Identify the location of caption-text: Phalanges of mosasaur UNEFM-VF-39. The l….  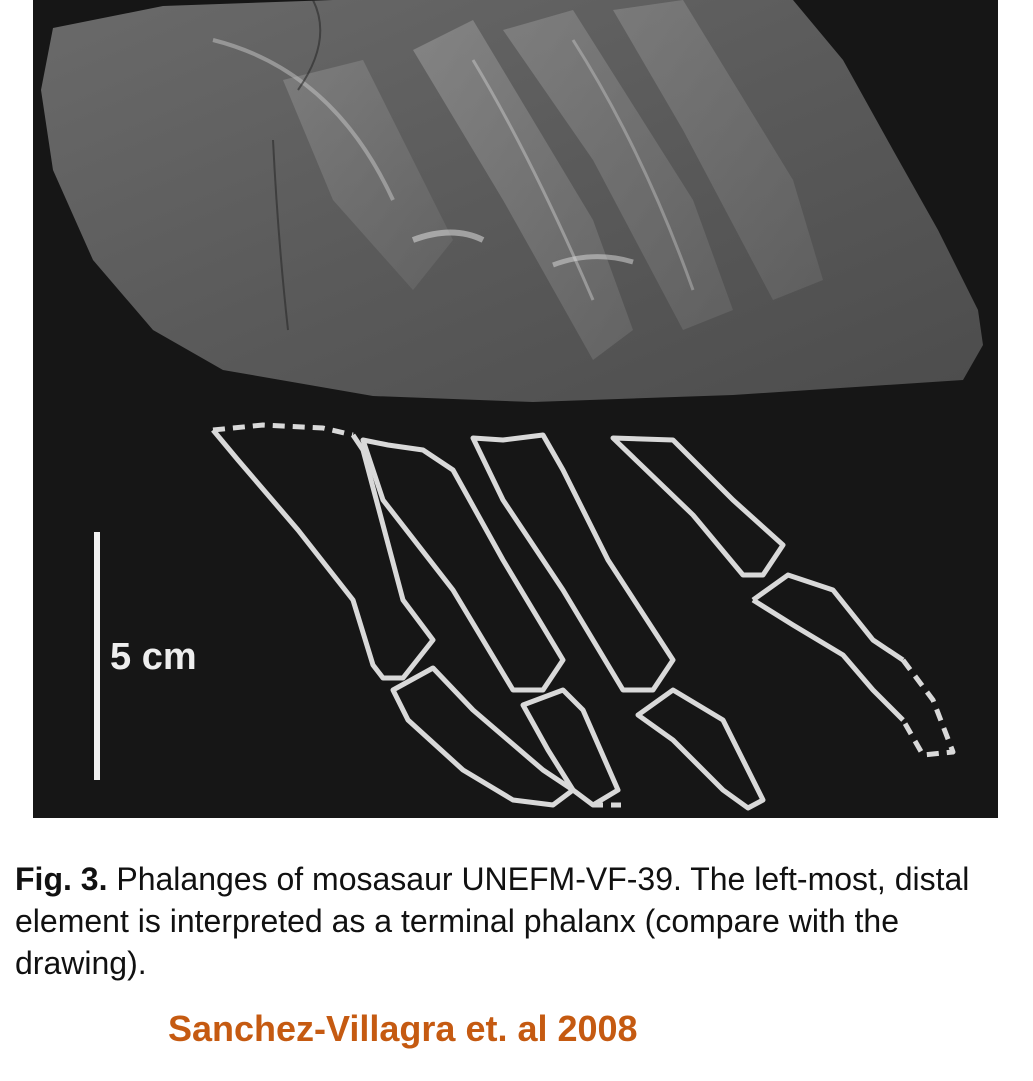
(492, 921).